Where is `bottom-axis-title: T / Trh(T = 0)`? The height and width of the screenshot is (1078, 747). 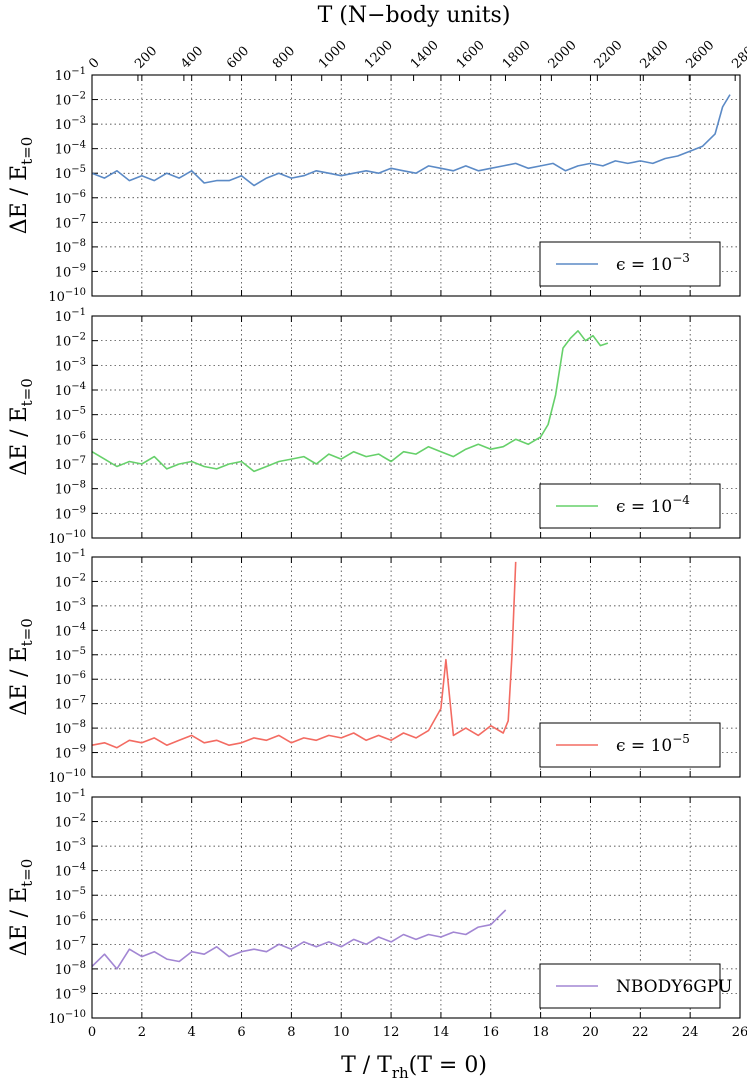 bottom-axis-title: T / Trh(T = 0) is located at coordinates (414, 1065).